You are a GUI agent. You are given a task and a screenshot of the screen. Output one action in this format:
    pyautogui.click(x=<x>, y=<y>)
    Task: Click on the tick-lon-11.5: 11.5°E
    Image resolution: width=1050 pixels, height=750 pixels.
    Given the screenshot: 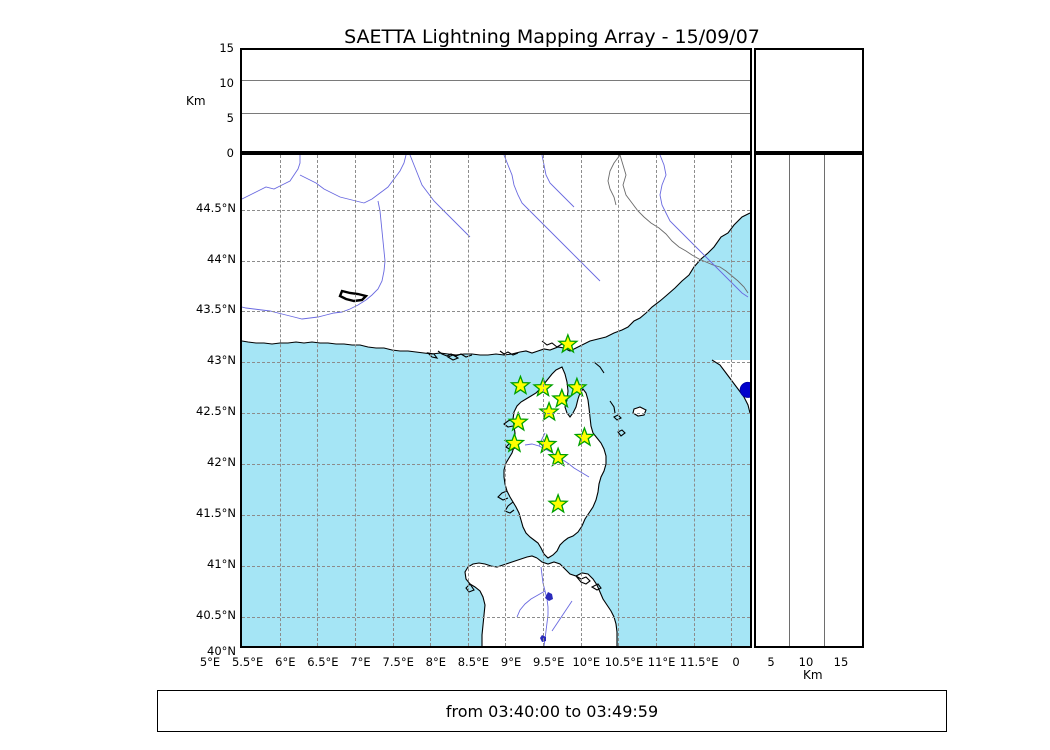 What is the action you would take?
    pyautogui.click(x=699, y=662)
    